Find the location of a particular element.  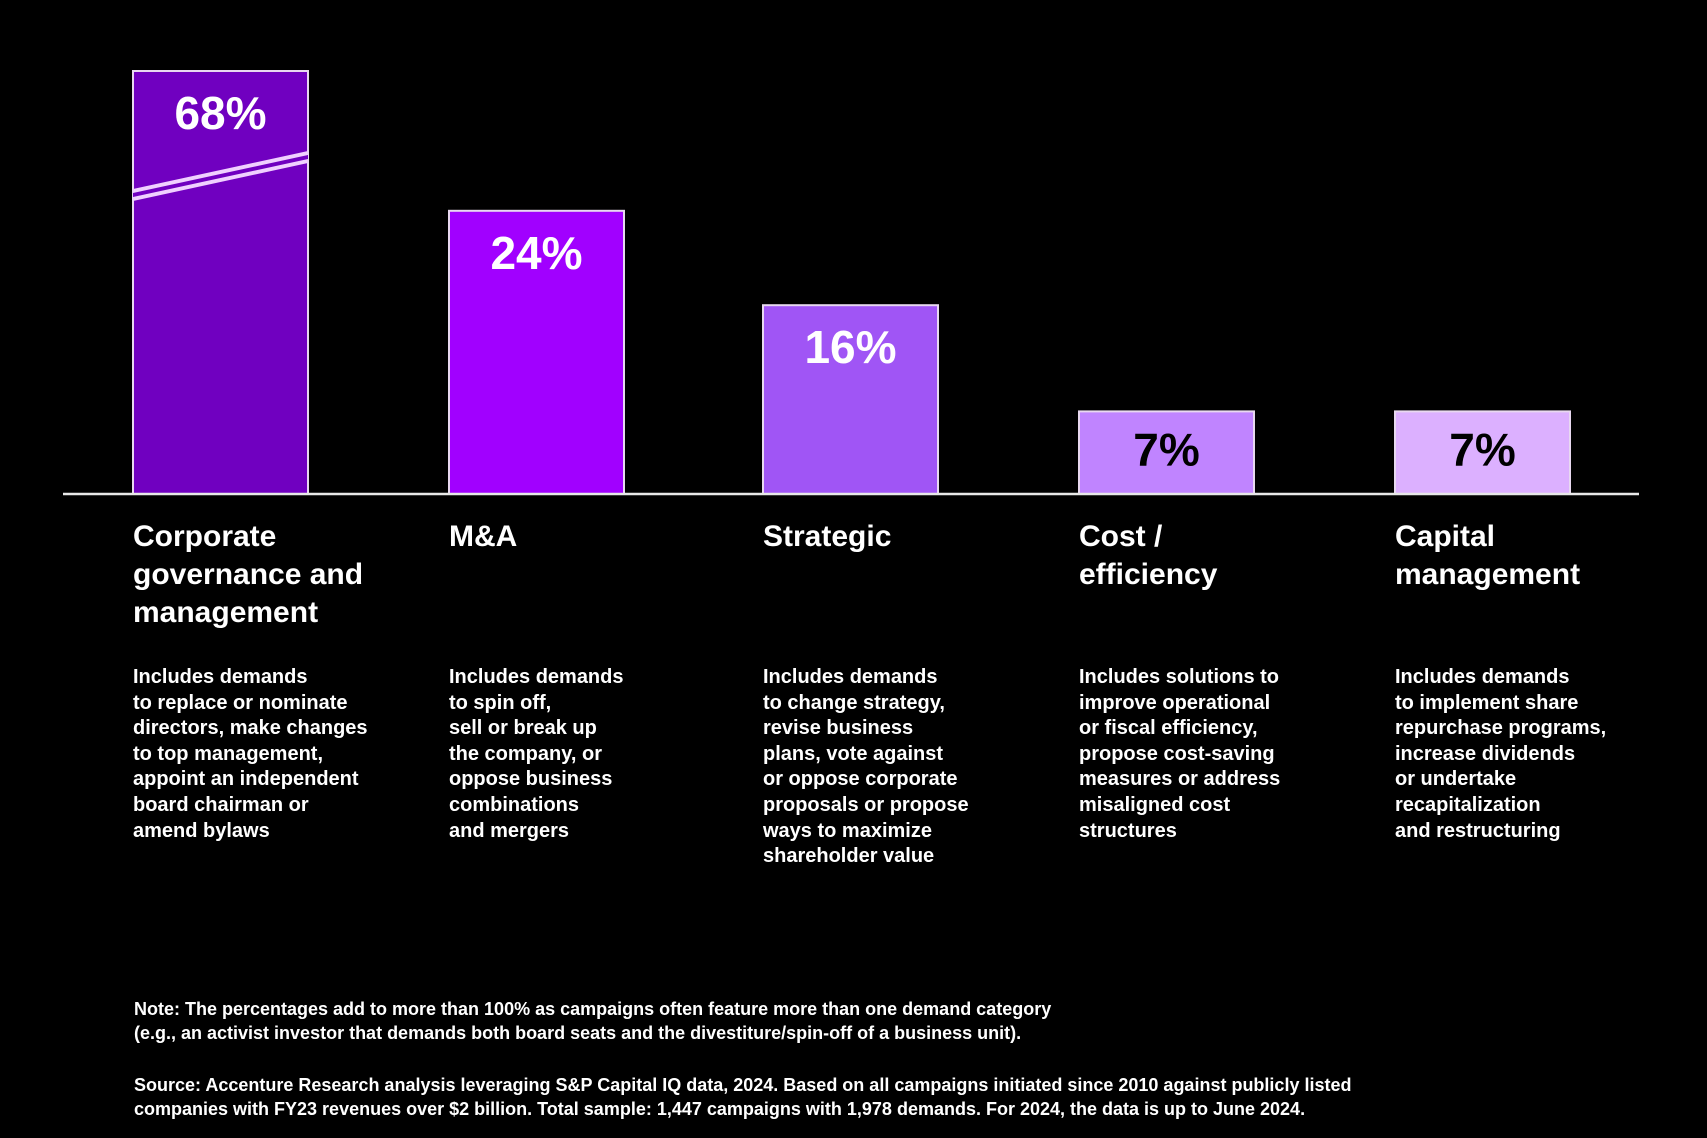

description-line: proposals or propose is located at coordinates (866, 804).